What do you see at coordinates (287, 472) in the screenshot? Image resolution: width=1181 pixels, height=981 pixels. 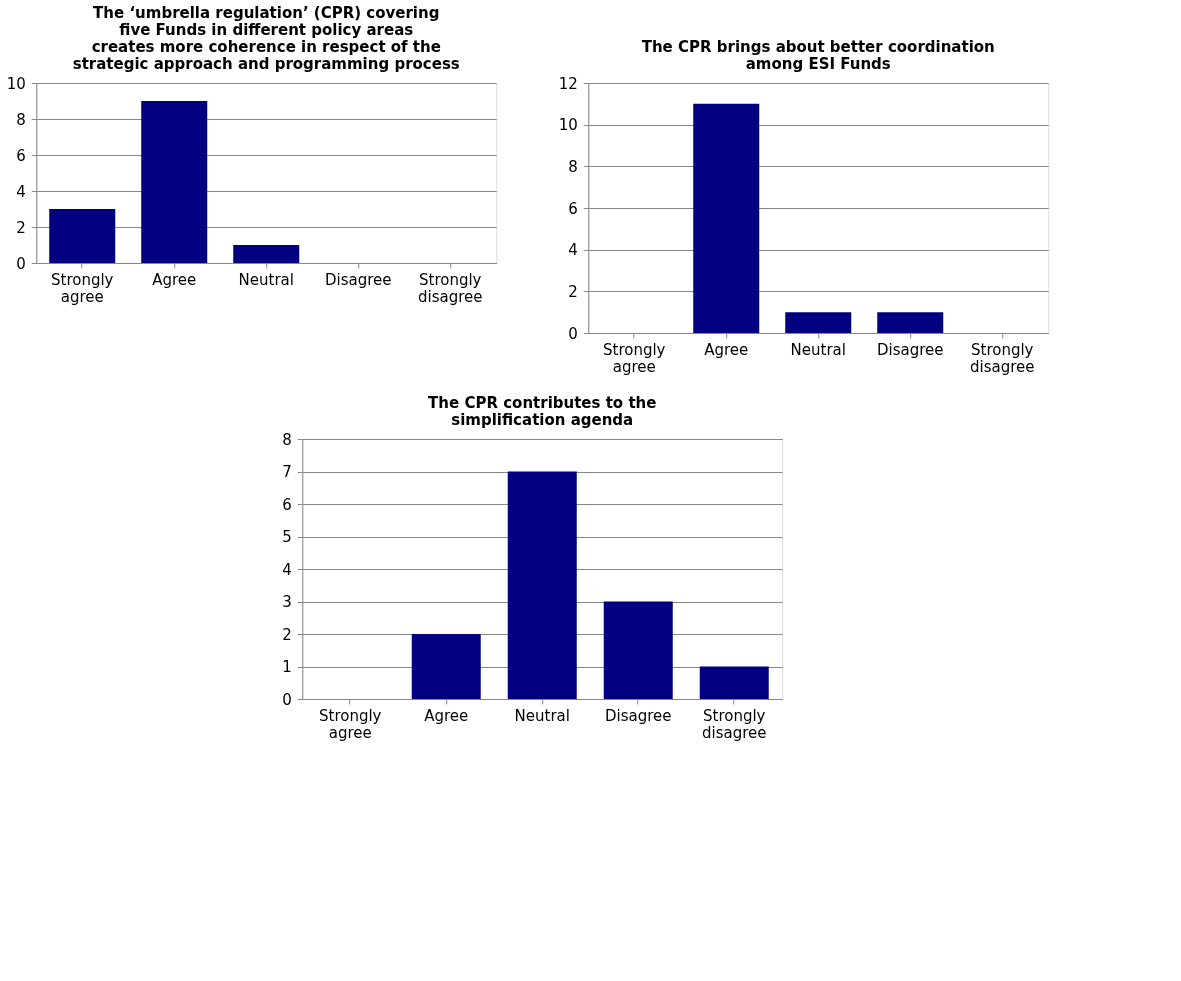 I see `y-tick-label: 7` at bounding box center [287, 472].